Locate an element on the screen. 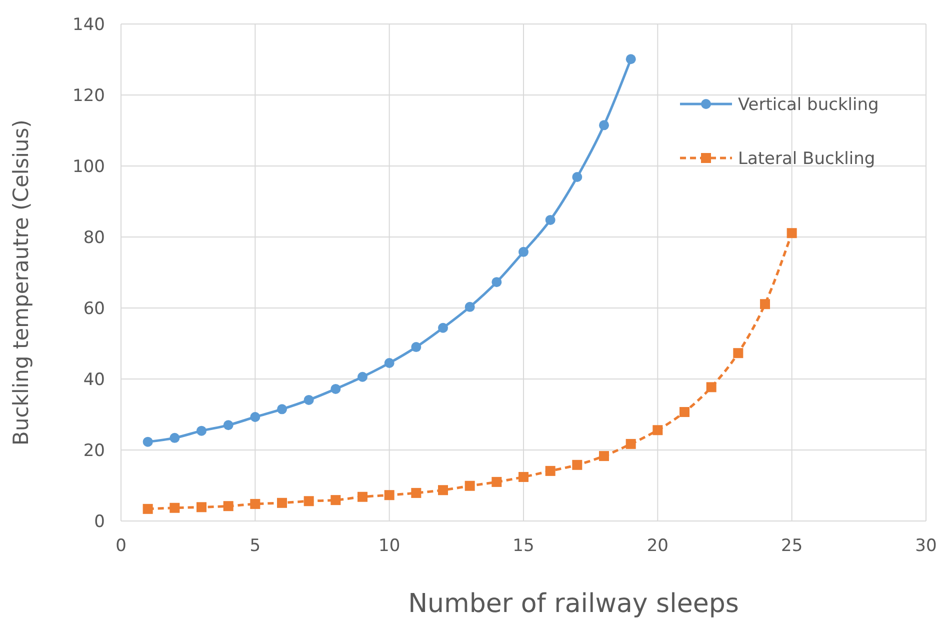 This screenshot has height=632, width=942. y-axis-title: Buckling temperautre (Celsius) is located at coordinates (21, 283).